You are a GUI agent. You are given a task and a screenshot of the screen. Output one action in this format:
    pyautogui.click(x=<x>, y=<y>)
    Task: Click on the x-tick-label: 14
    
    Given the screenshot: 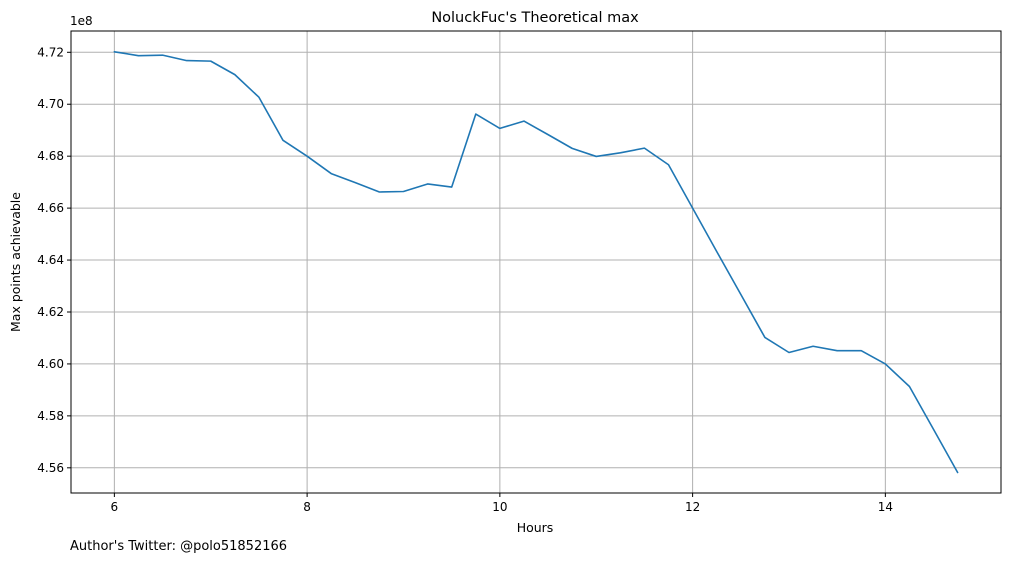 What is the action you would take?
    pyautogui.click(x=885, y=507)
    